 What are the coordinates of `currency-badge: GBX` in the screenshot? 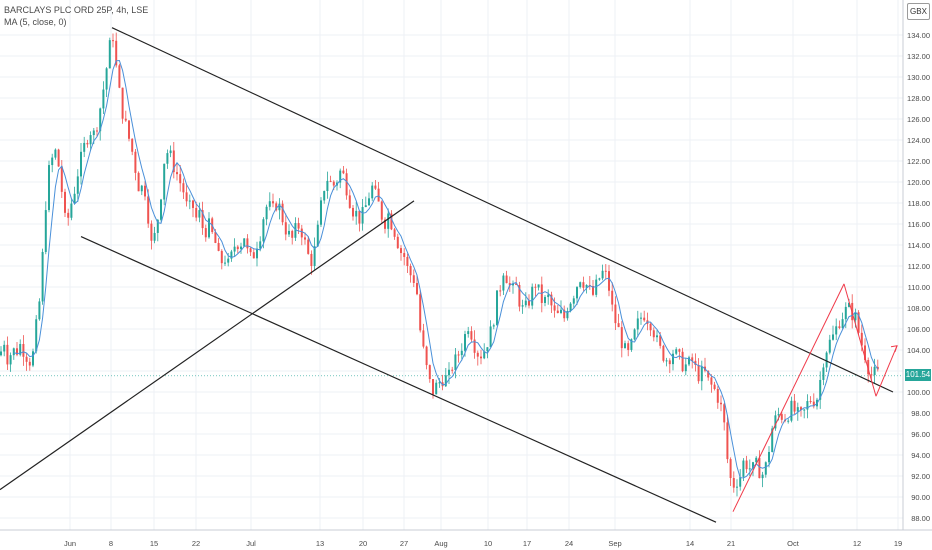 It's located at (918, 11).